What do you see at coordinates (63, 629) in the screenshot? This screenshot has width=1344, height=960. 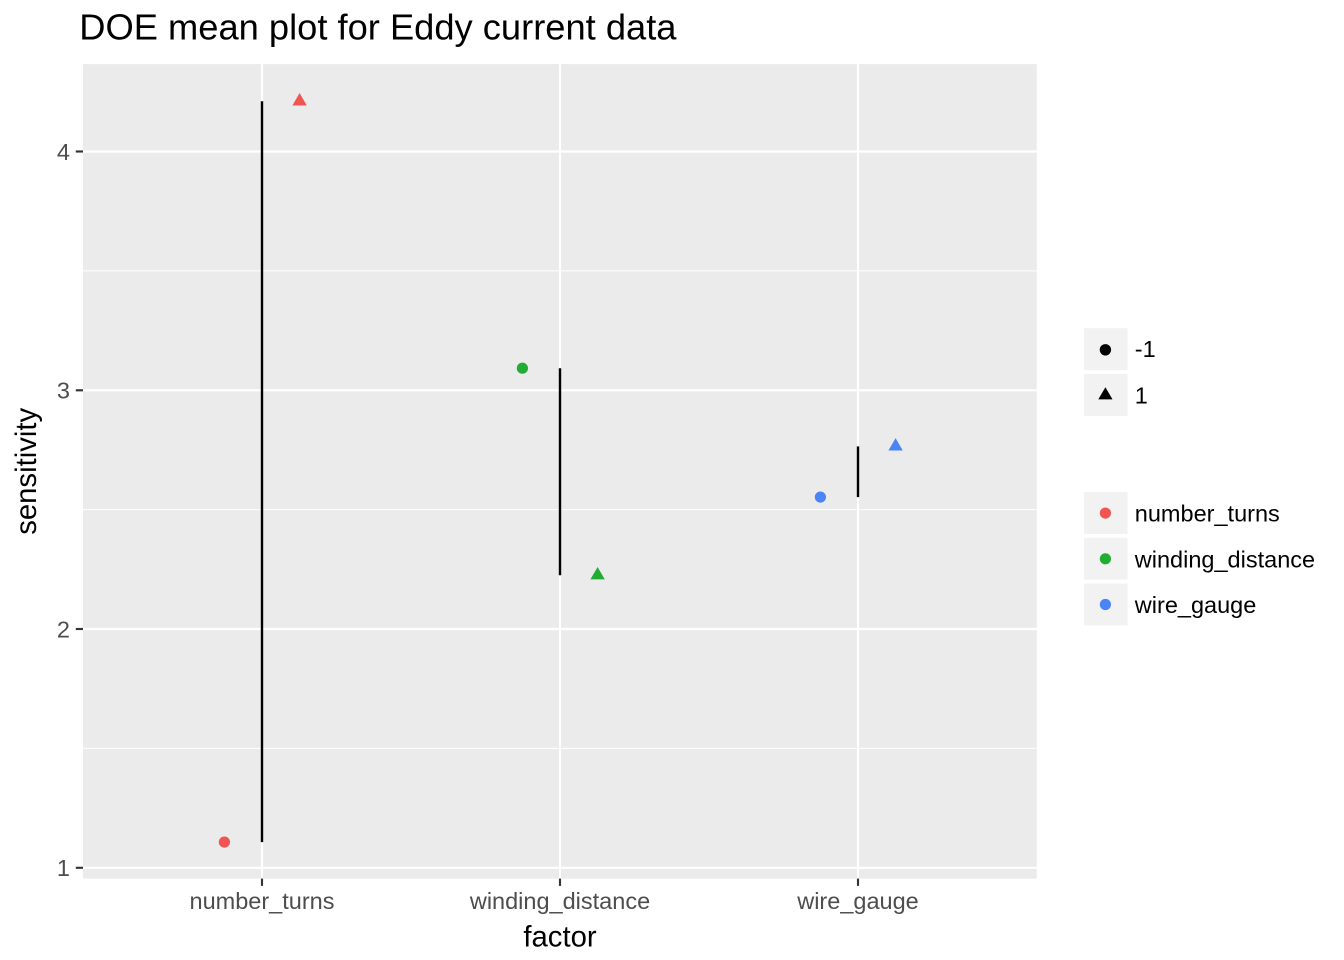 I see `svg-text: 2` at bounding box center [63, 629].